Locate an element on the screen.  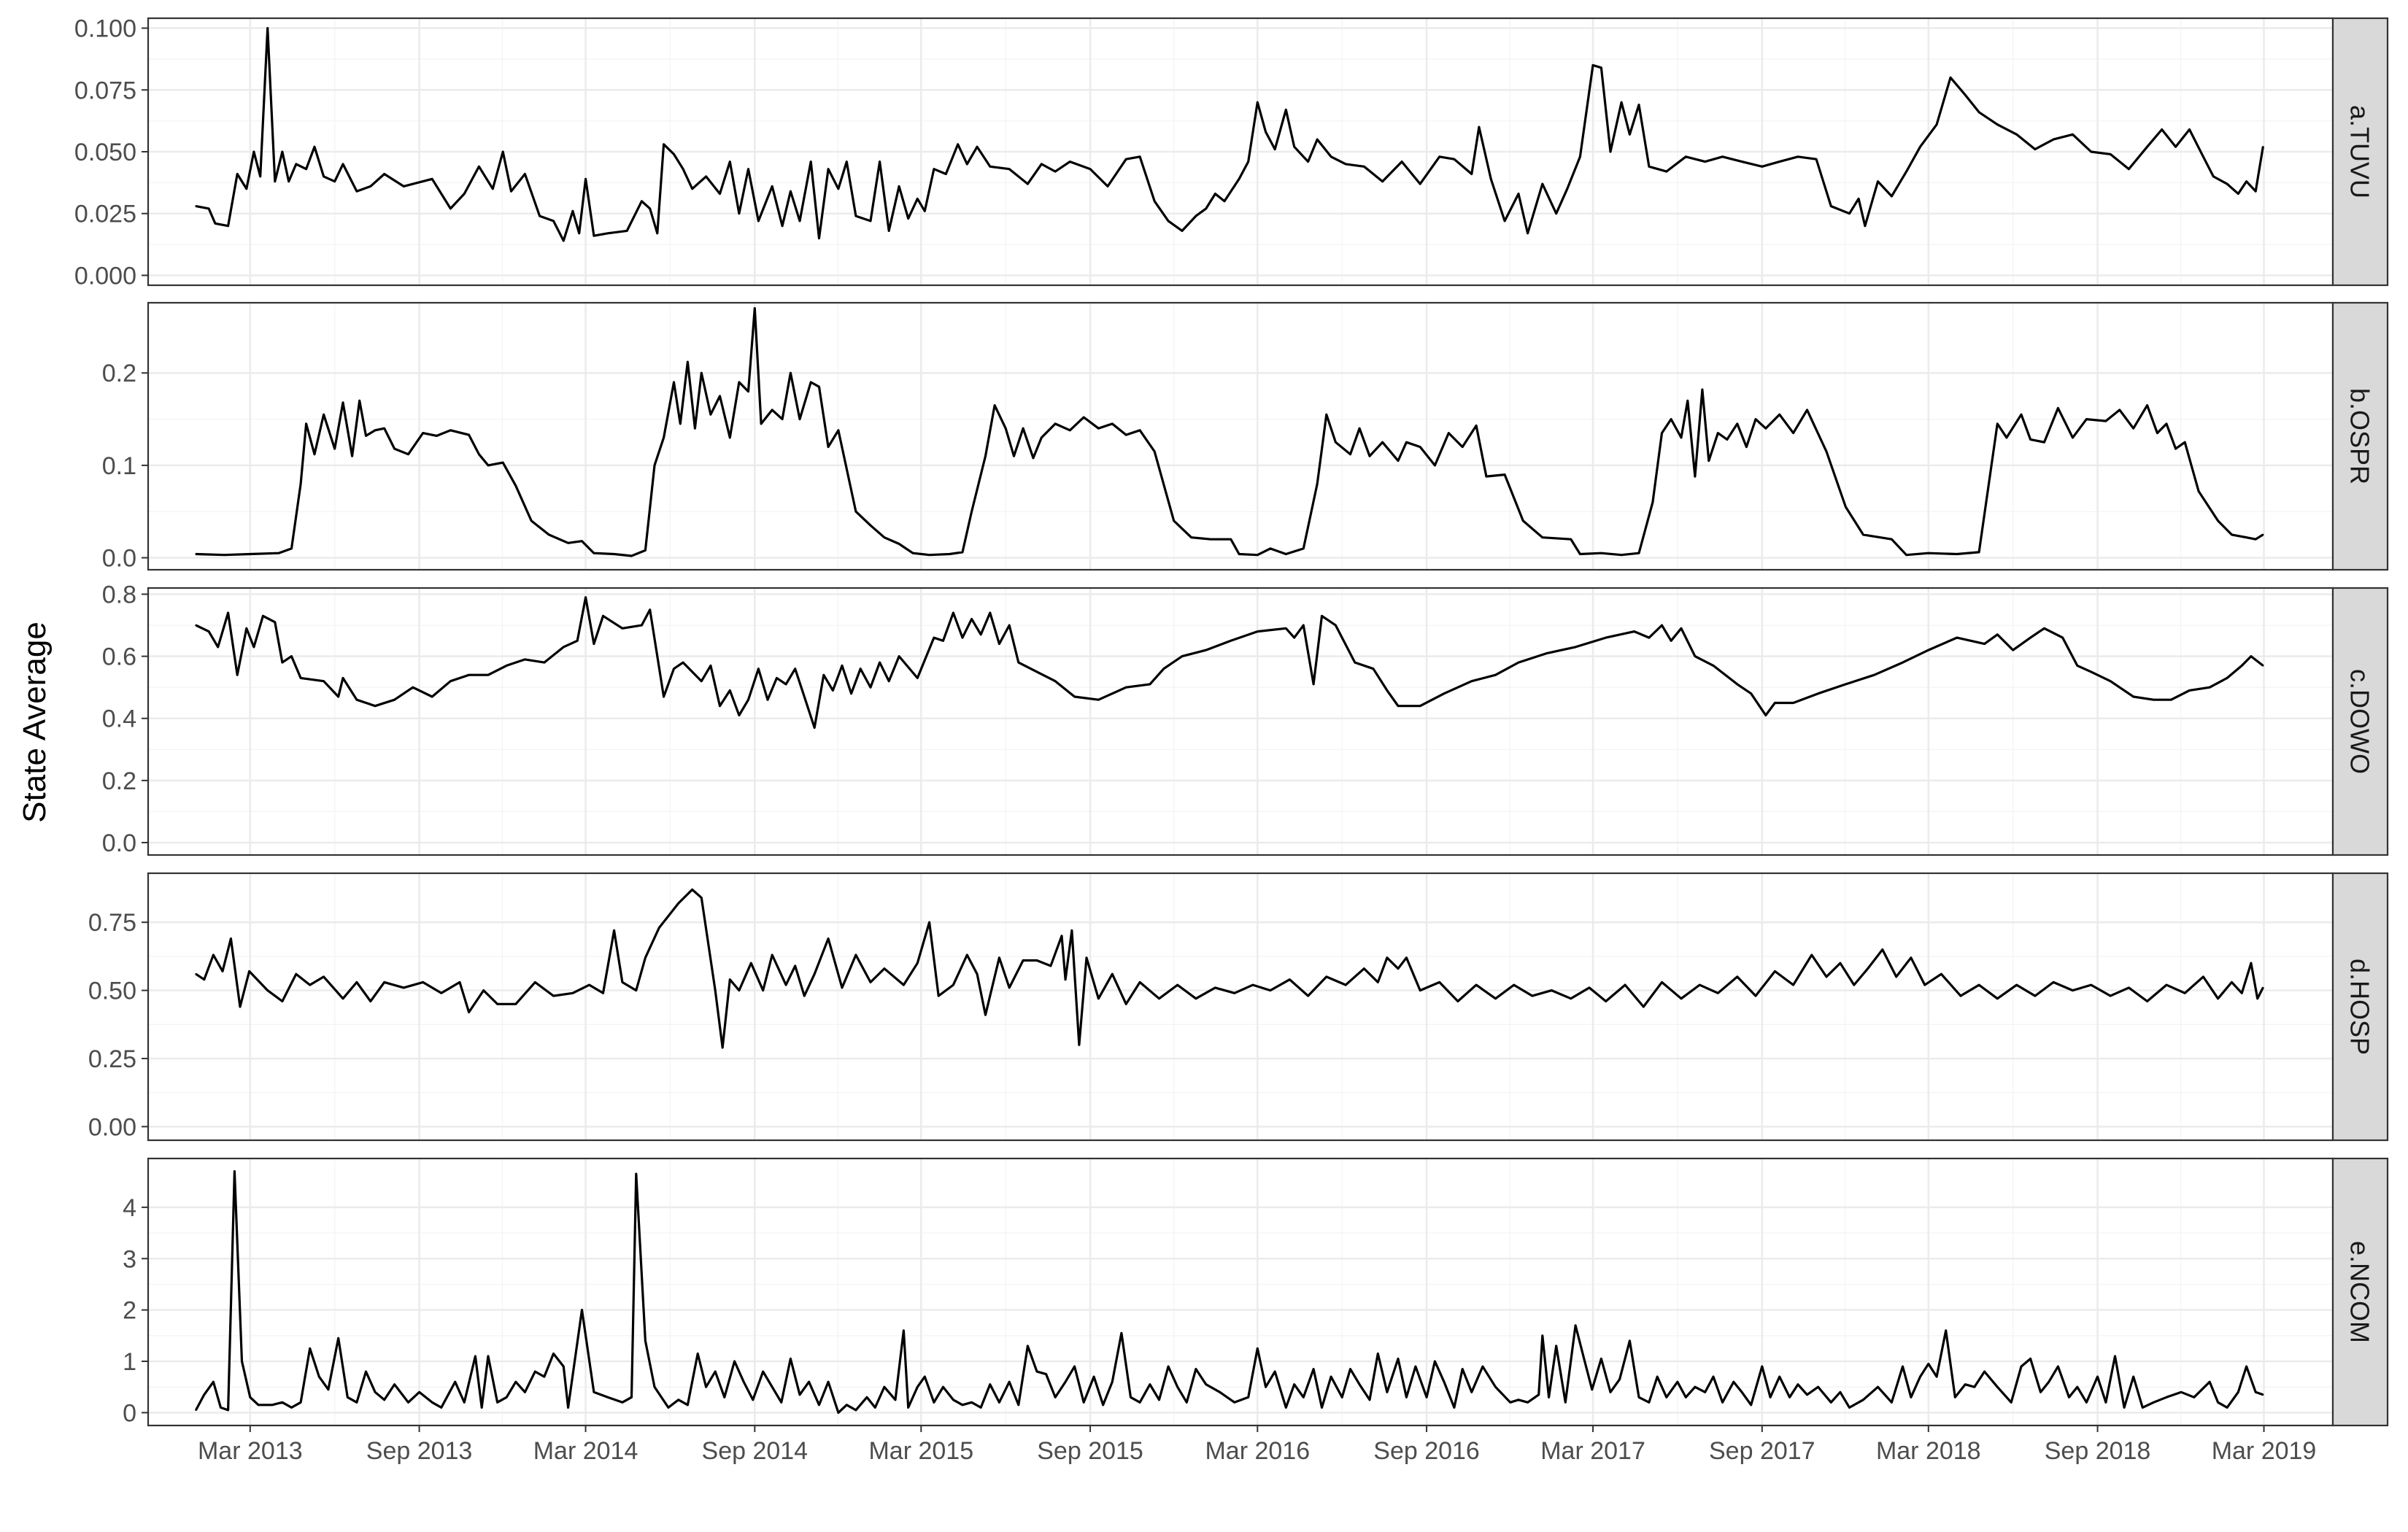
y-tick-label: 0 is located at coordinates (129, 1413).